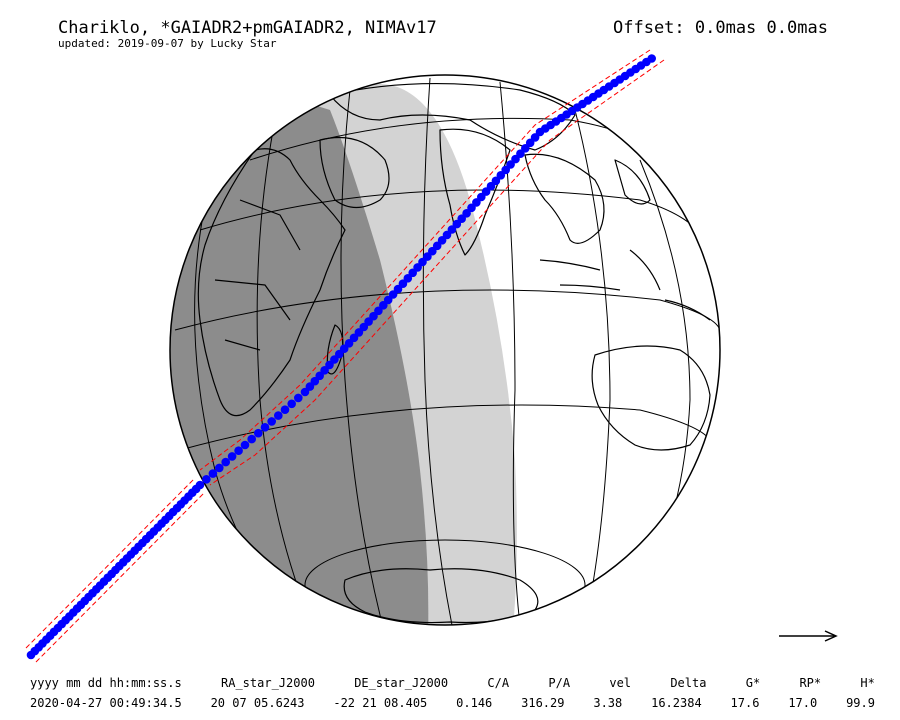  What do you see at coordinates (268, 683) in the screenshot?
I see `table-header: RA_star_J2000` at bounding box center [268, 683].